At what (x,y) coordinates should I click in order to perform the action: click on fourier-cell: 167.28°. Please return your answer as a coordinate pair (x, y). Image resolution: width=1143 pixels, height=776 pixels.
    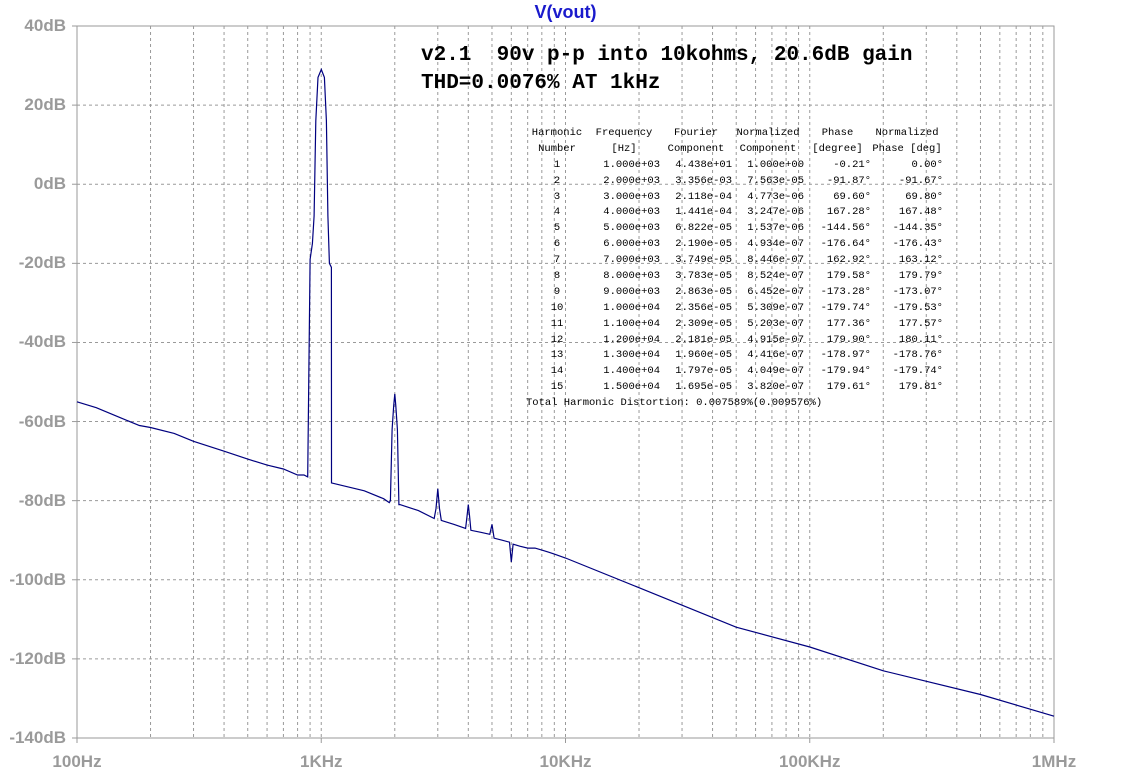
    Looking at the image, I should click on (848, 212).